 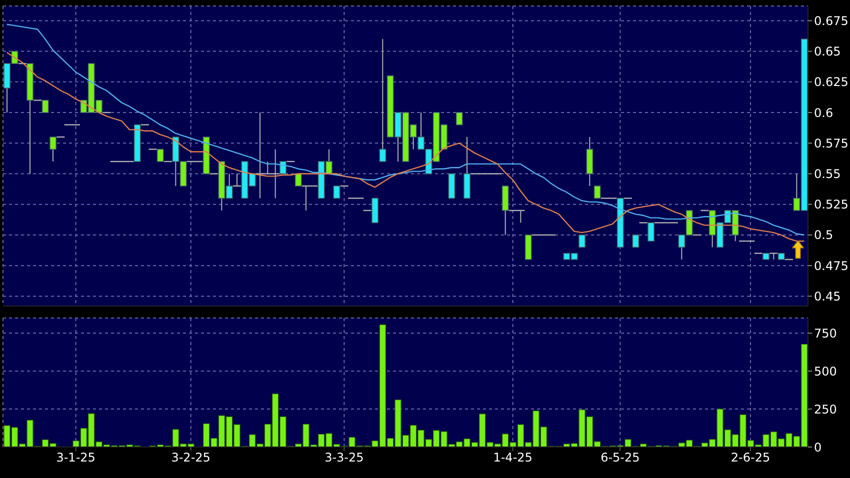 I want to click on y-tick-label: 250, so click(x=825, y=409).